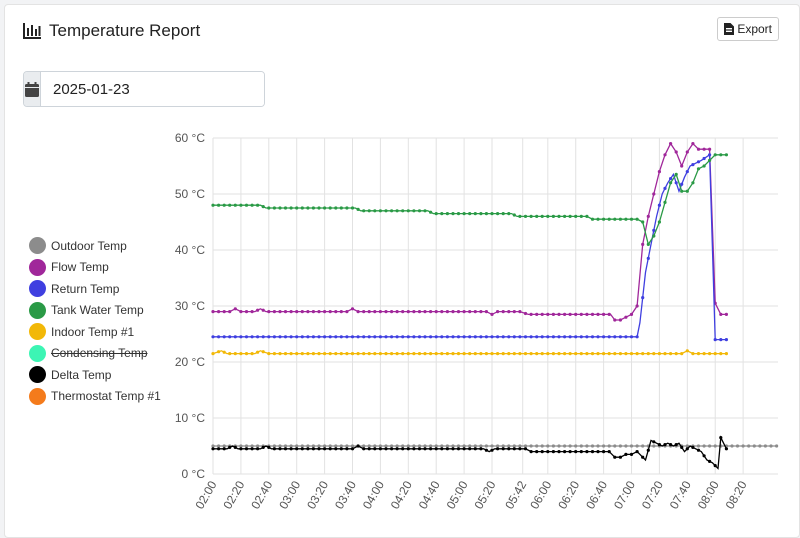 The height and width of the screenshot is (538, 800). Describe the element at coordinates (190, 418) in the screenshot. I see `y-tick-label: 10 °C` at that location.